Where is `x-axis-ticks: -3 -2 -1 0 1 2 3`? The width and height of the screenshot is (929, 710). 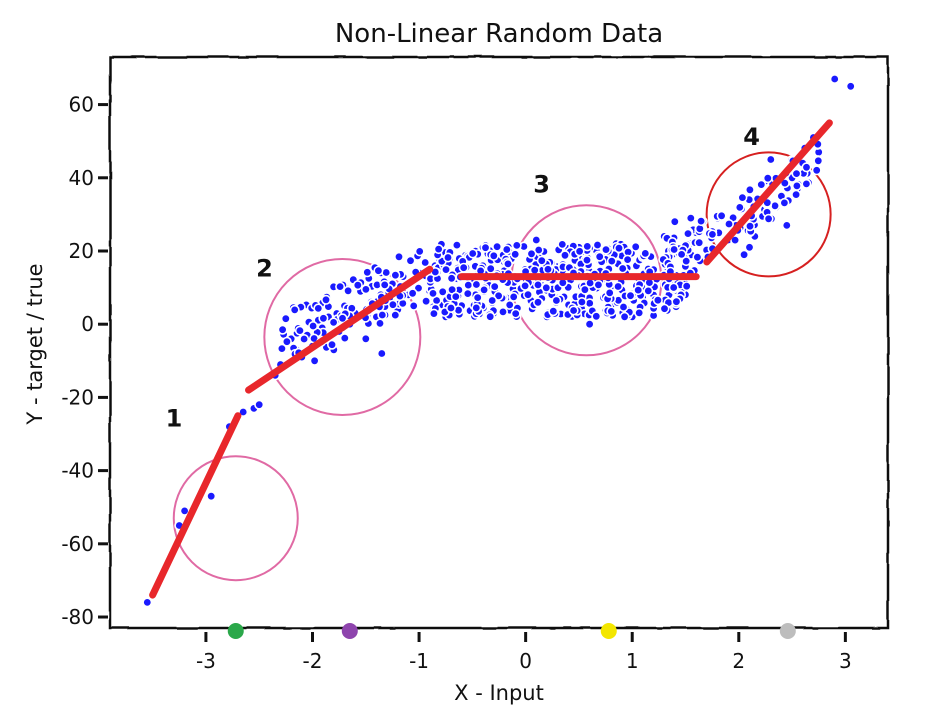
x-axis-ticks: -3 -2 -1 0 1 2 3 is located at coordinates (524, 652).